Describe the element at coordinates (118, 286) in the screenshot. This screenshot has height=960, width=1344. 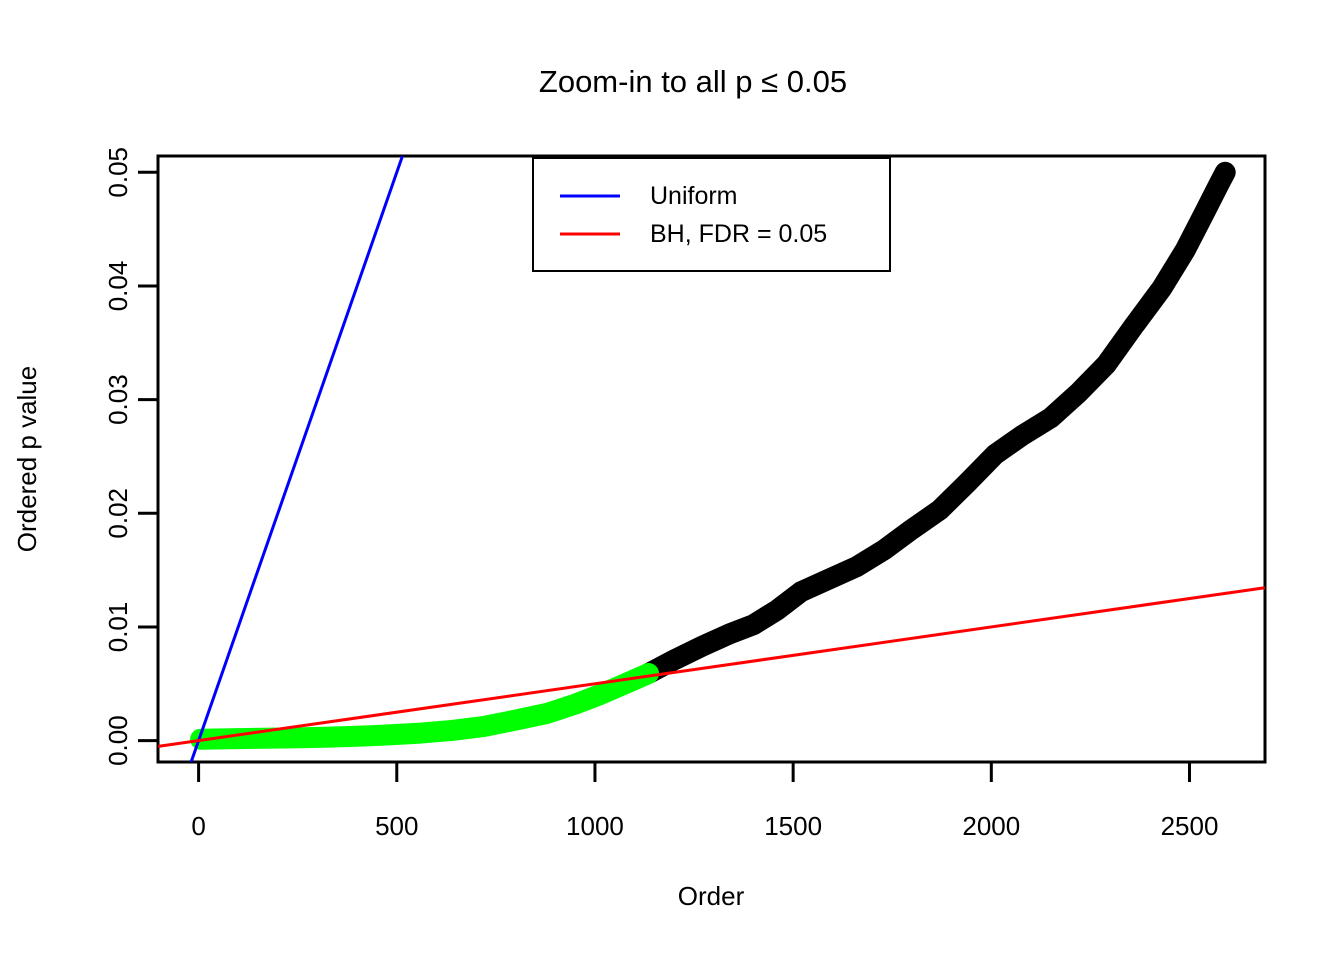
I see `y-tick-label-0.04: 0.04` at that location.